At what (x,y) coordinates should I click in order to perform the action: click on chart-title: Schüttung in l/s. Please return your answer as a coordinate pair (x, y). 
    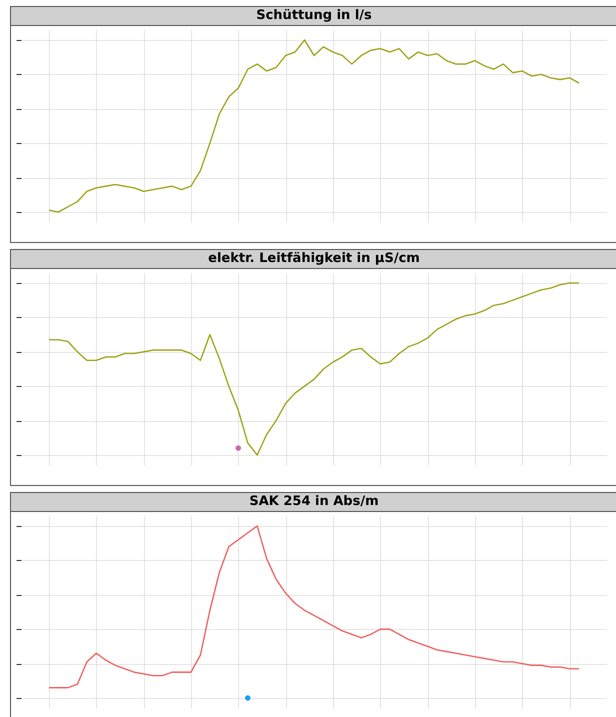
    Looking at the image, I should click on (313, 16).